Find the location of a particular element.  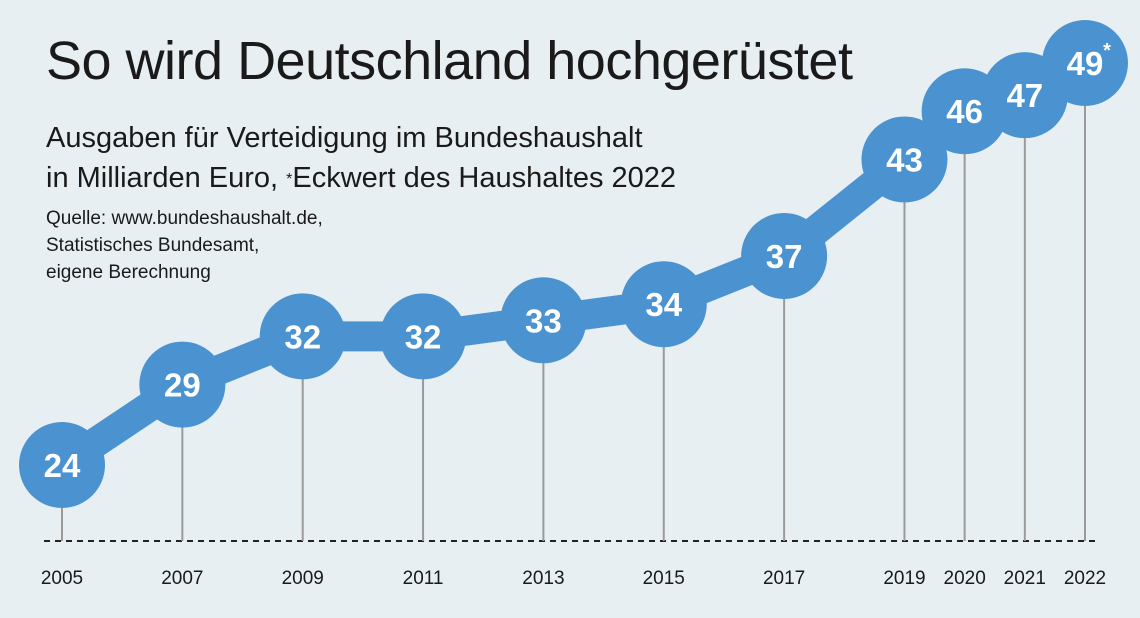

value-label-2021: 47 is located at coordinates (1024, 95).